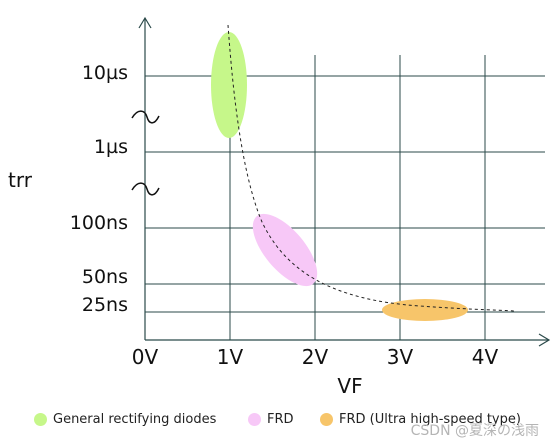  Describe the element at coordinates (105, 305) in the screenshot. I see `y-tick-label: 25ns` at that location.